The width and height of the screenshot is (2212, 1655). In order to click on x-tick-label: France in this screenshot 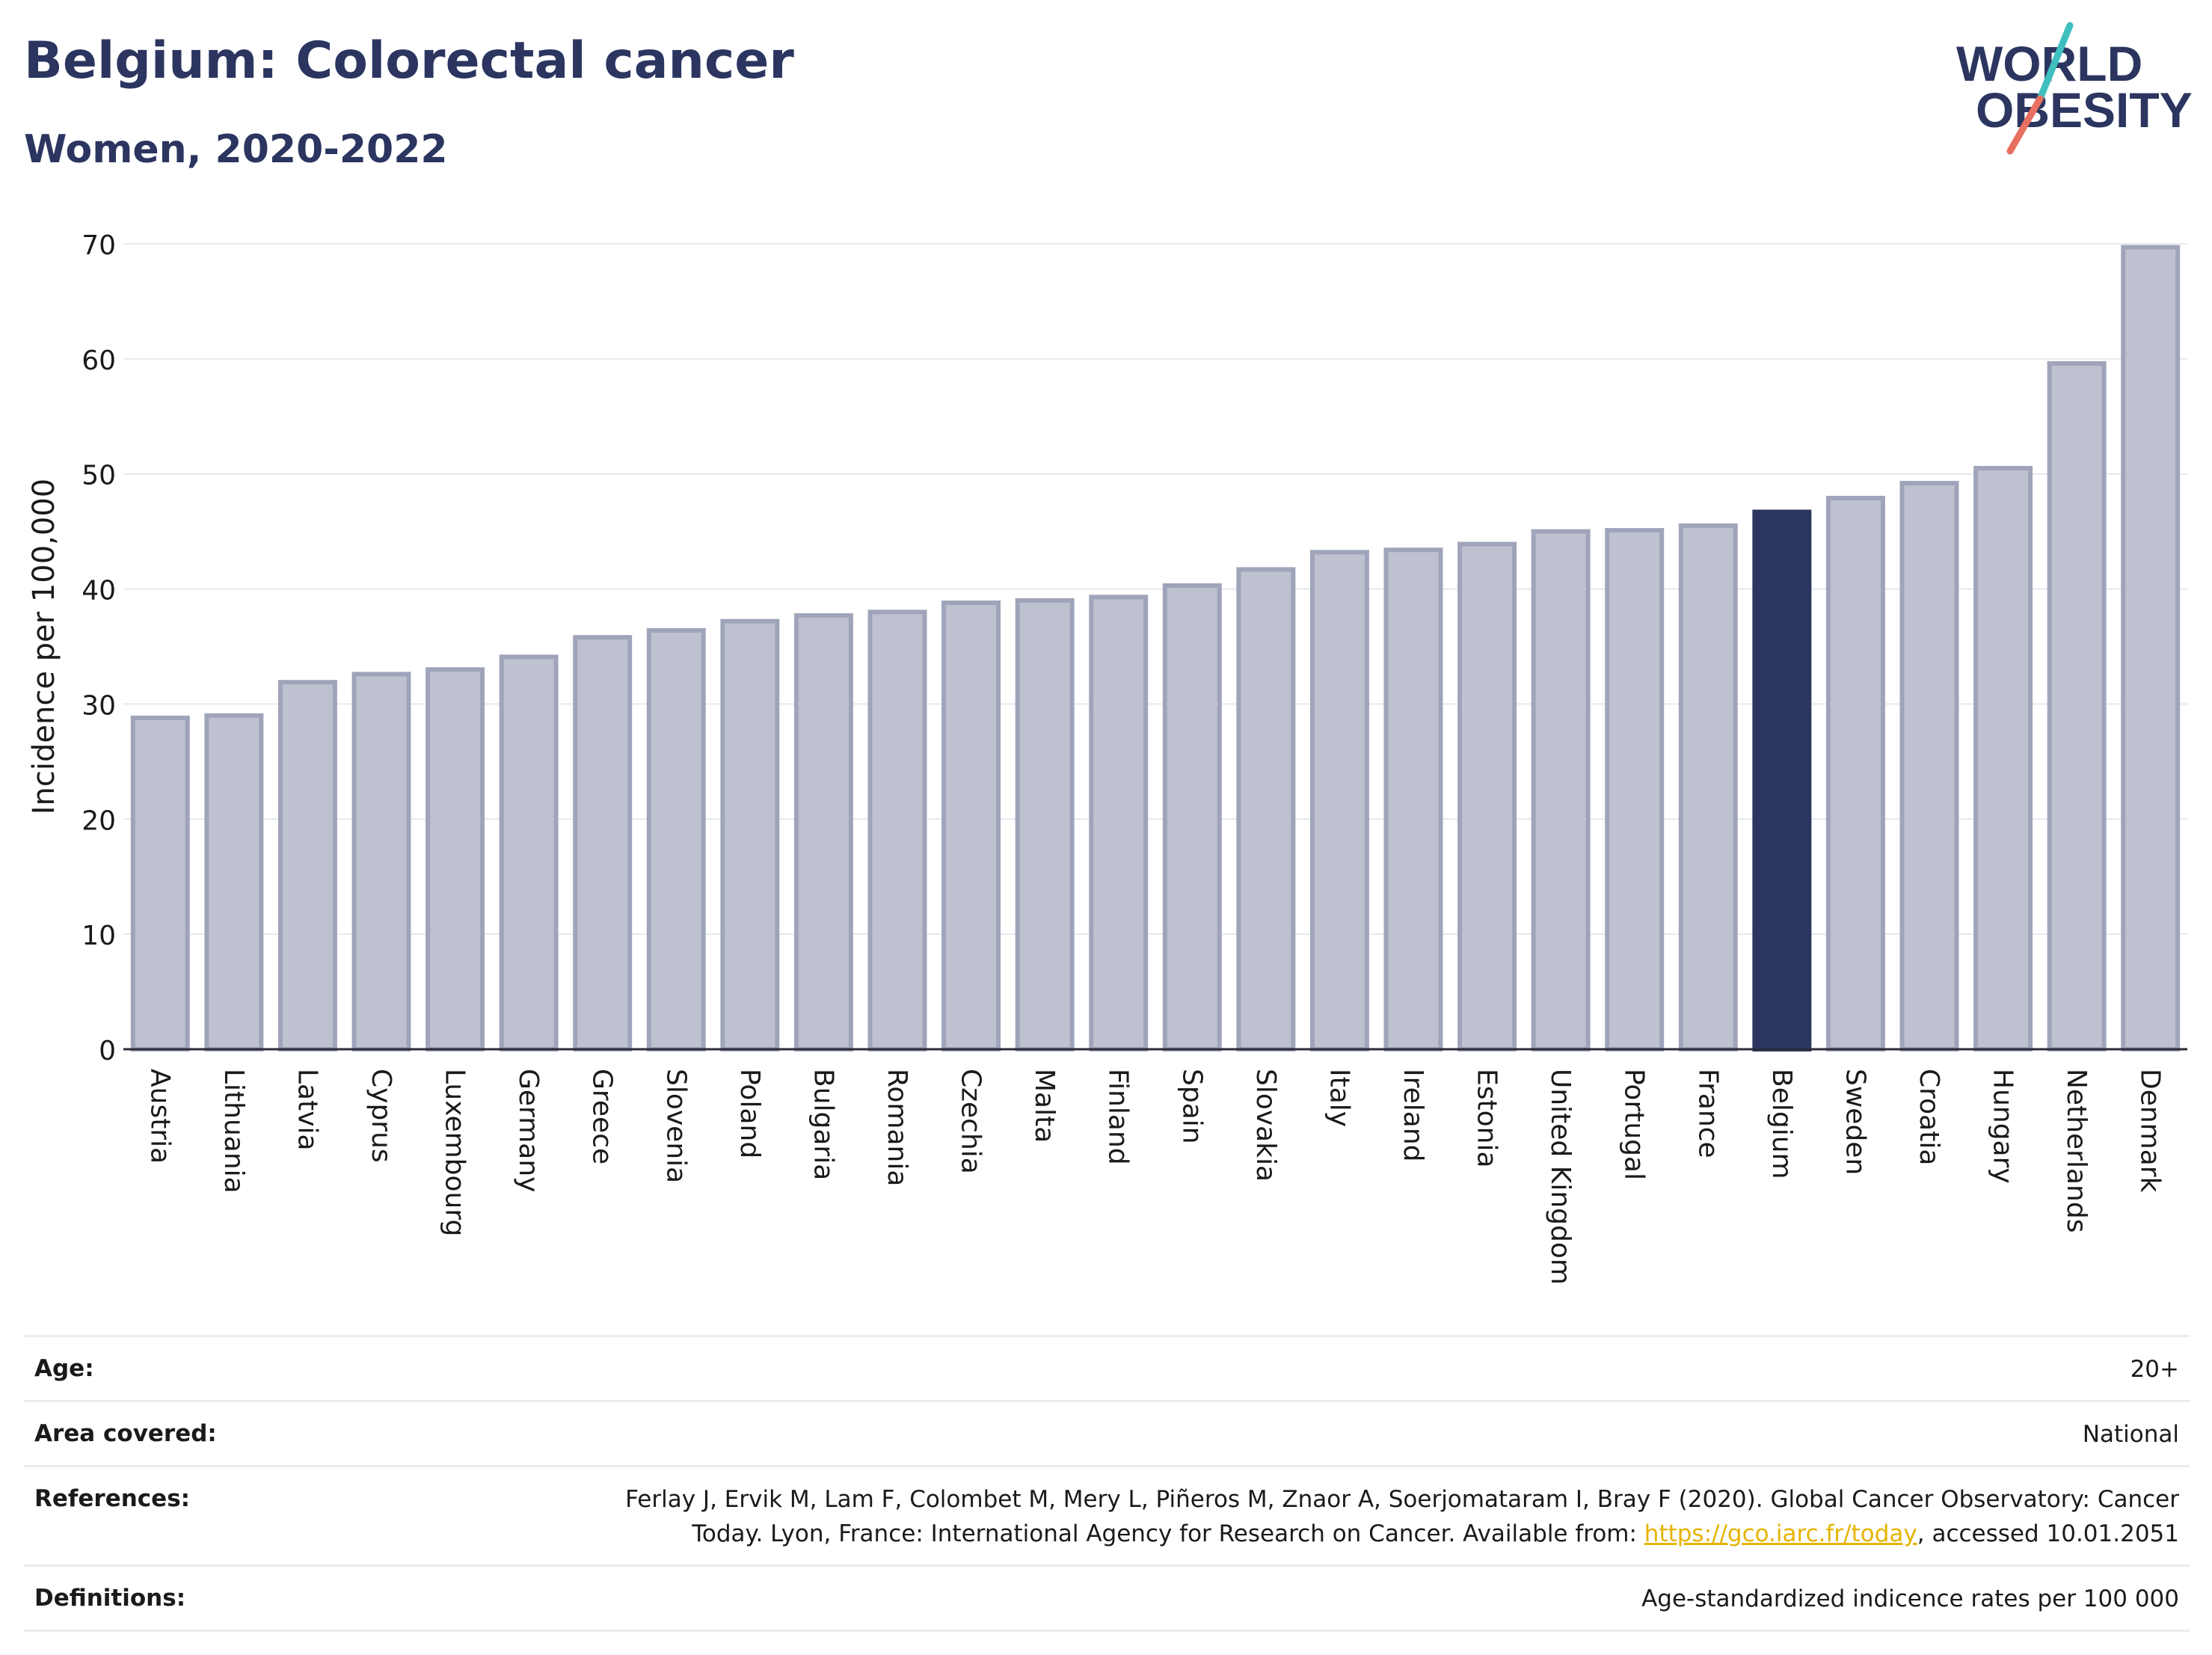, I will do `click(1707, 1113)`.